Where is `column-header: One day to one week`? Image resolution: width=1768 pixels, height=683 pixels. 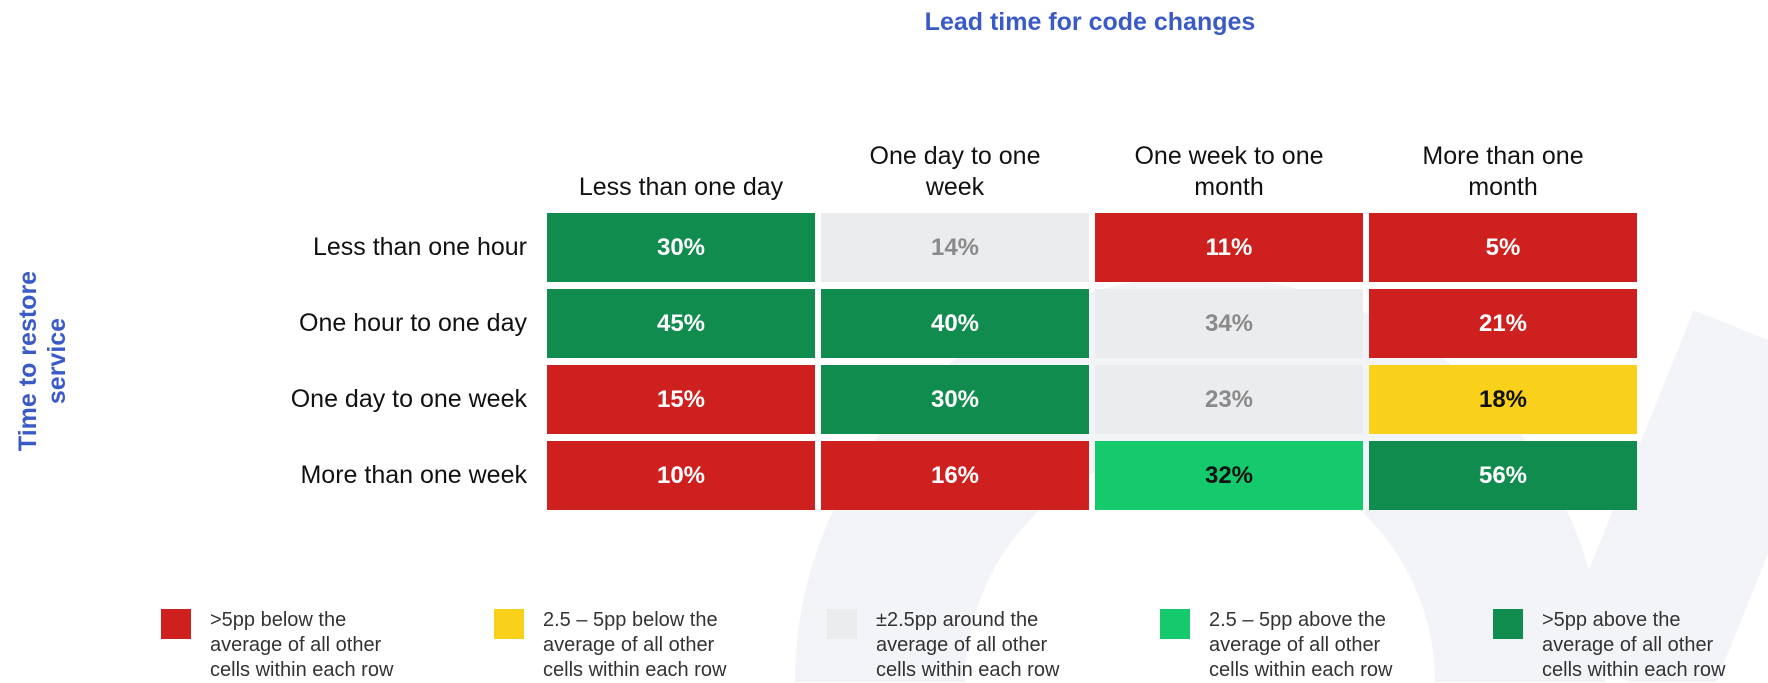 column-header: One day to one week is located at coordinates (955, 171).